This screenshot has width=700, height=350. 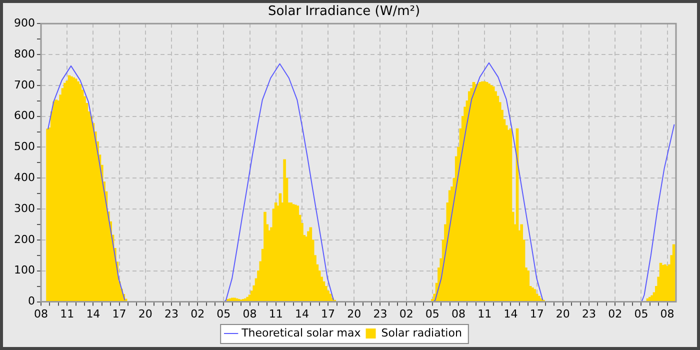 I want to click on y-tick-label: 900, so click(x=24, y=23).